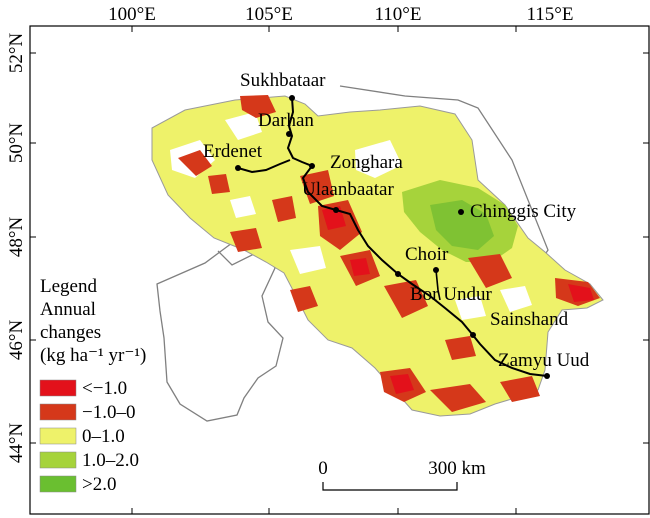 This screenshot has width=650, height=518. I want to click on city-point-erdenet, so click(238, 168).